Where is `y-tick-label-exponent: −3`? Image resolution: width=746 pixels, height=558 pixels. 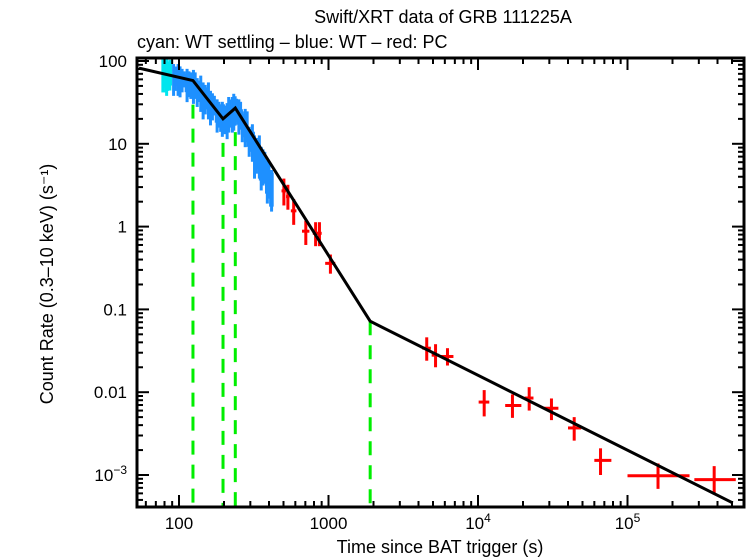
y-tick-label-exponent: −3 is located at coordinates (120, 470).